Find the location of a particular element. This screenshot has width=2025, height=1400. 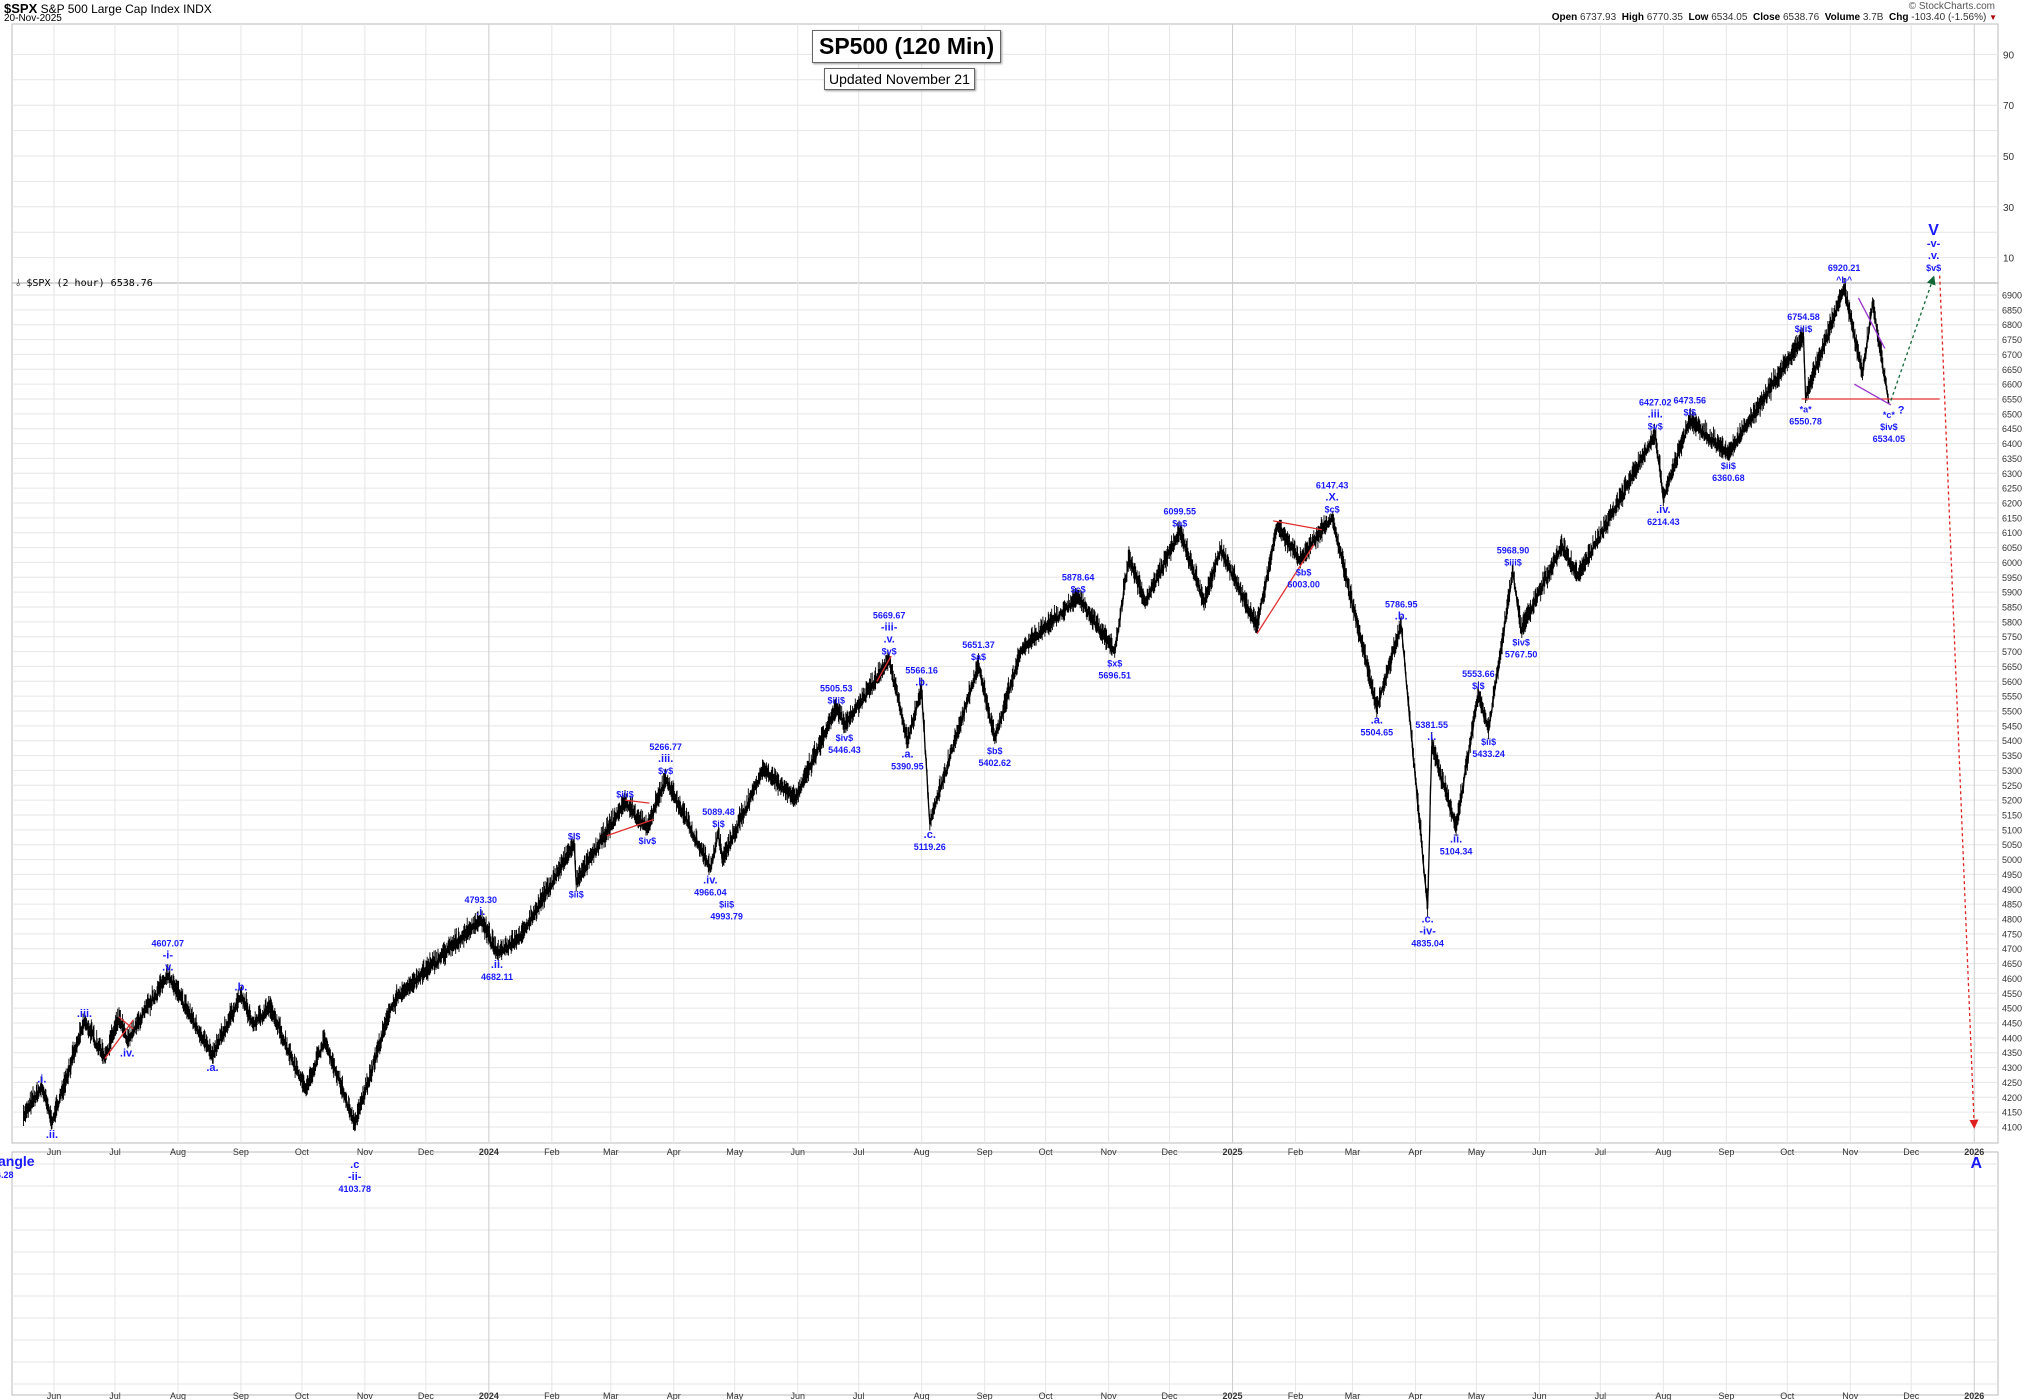

price-tick-label: 4200 is located at coordinates (2012, 1098).